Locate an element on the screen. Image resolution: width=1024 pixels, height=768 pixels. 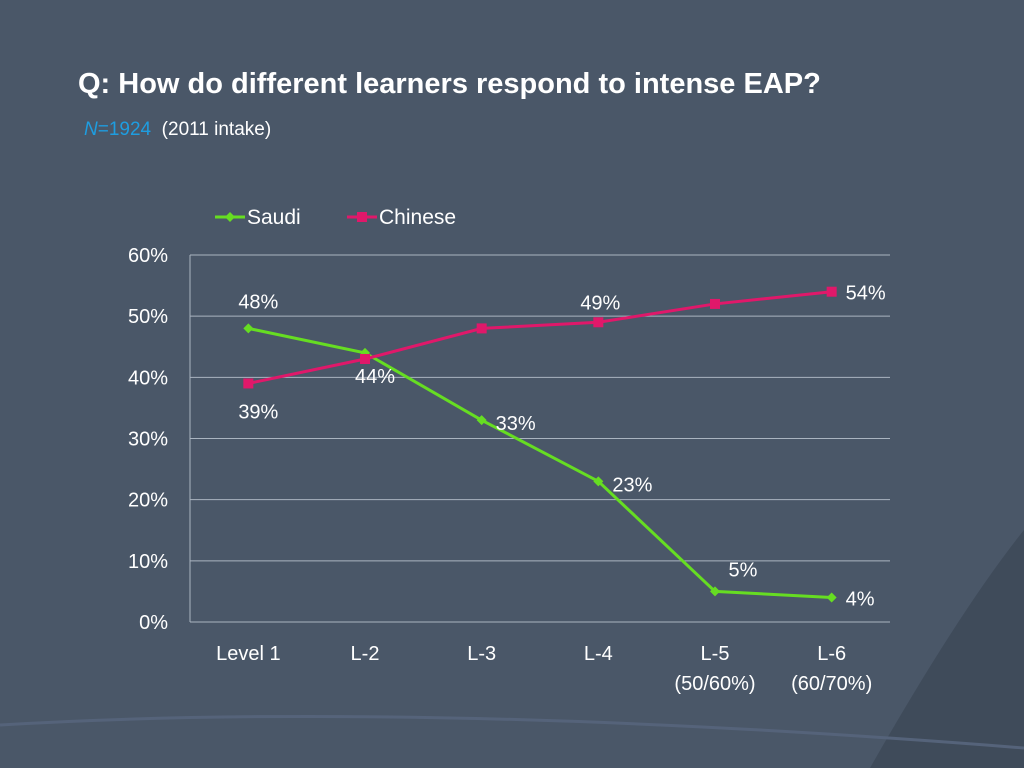
x-tick-label: L-2 is located at coordinates (365, 654).